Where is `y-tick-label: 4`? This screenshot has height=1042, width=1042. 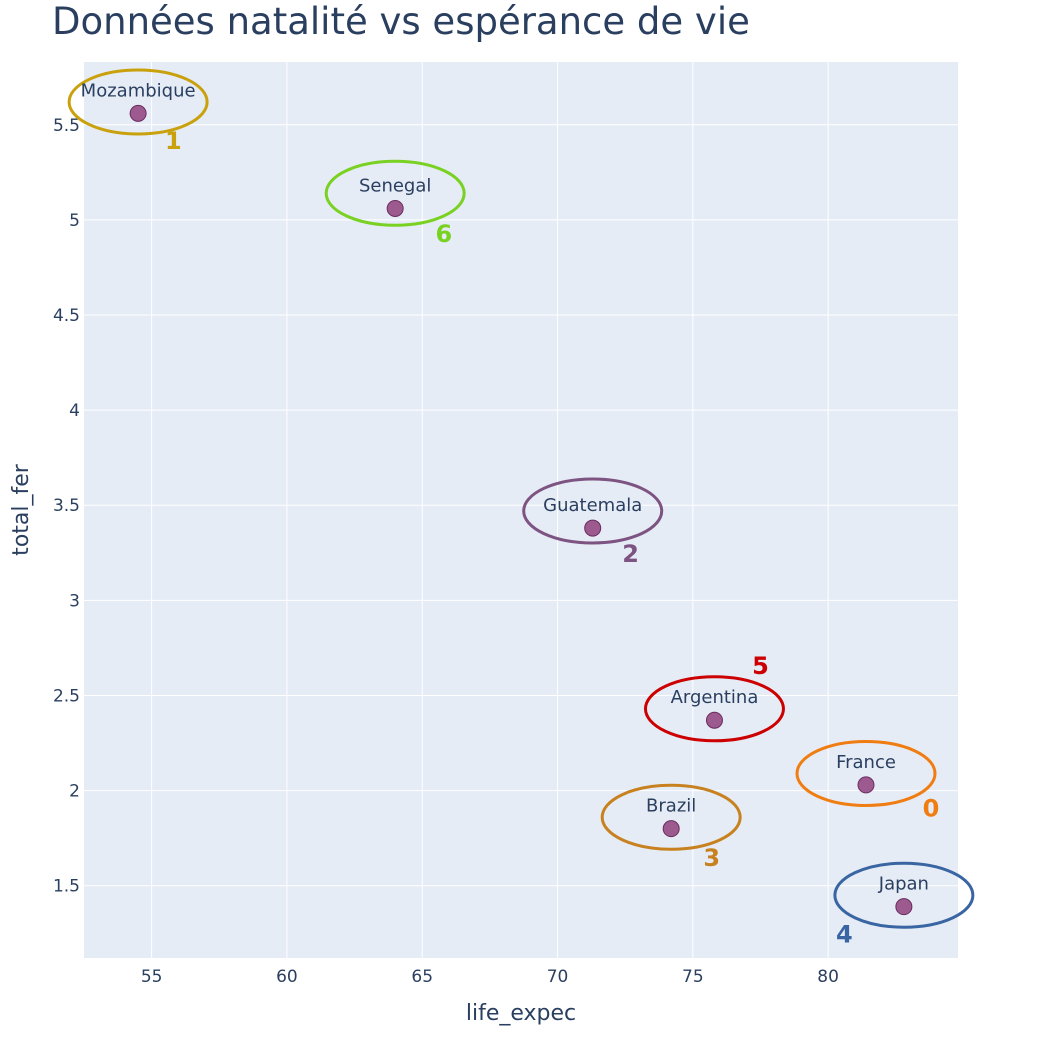 y-tick-label: 4 is located at coordinates (74, 411).